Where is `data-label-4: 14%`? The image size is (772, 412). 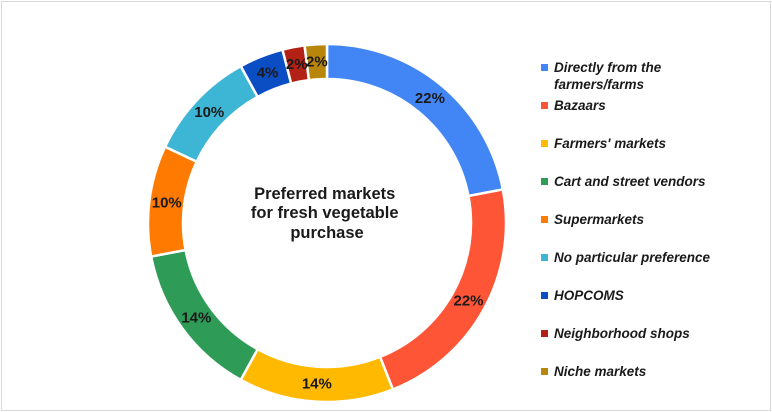 data-label-4: 14% is located at coordinates (196, 317).